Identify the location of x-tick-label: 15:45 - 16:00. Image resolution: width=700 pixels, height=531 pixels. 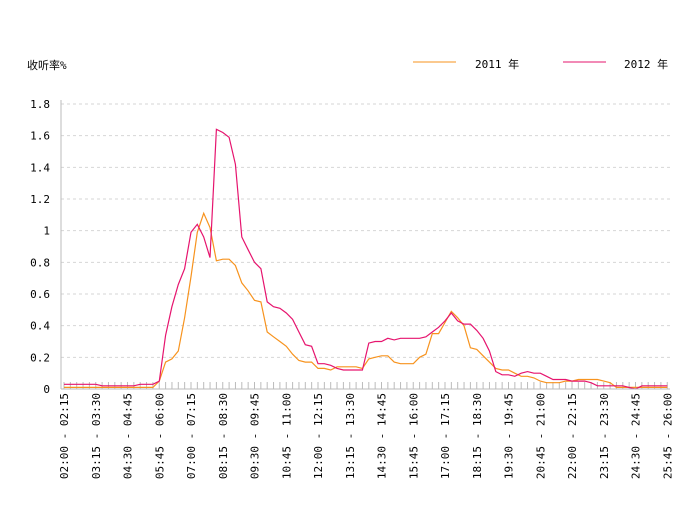
(413, 436).